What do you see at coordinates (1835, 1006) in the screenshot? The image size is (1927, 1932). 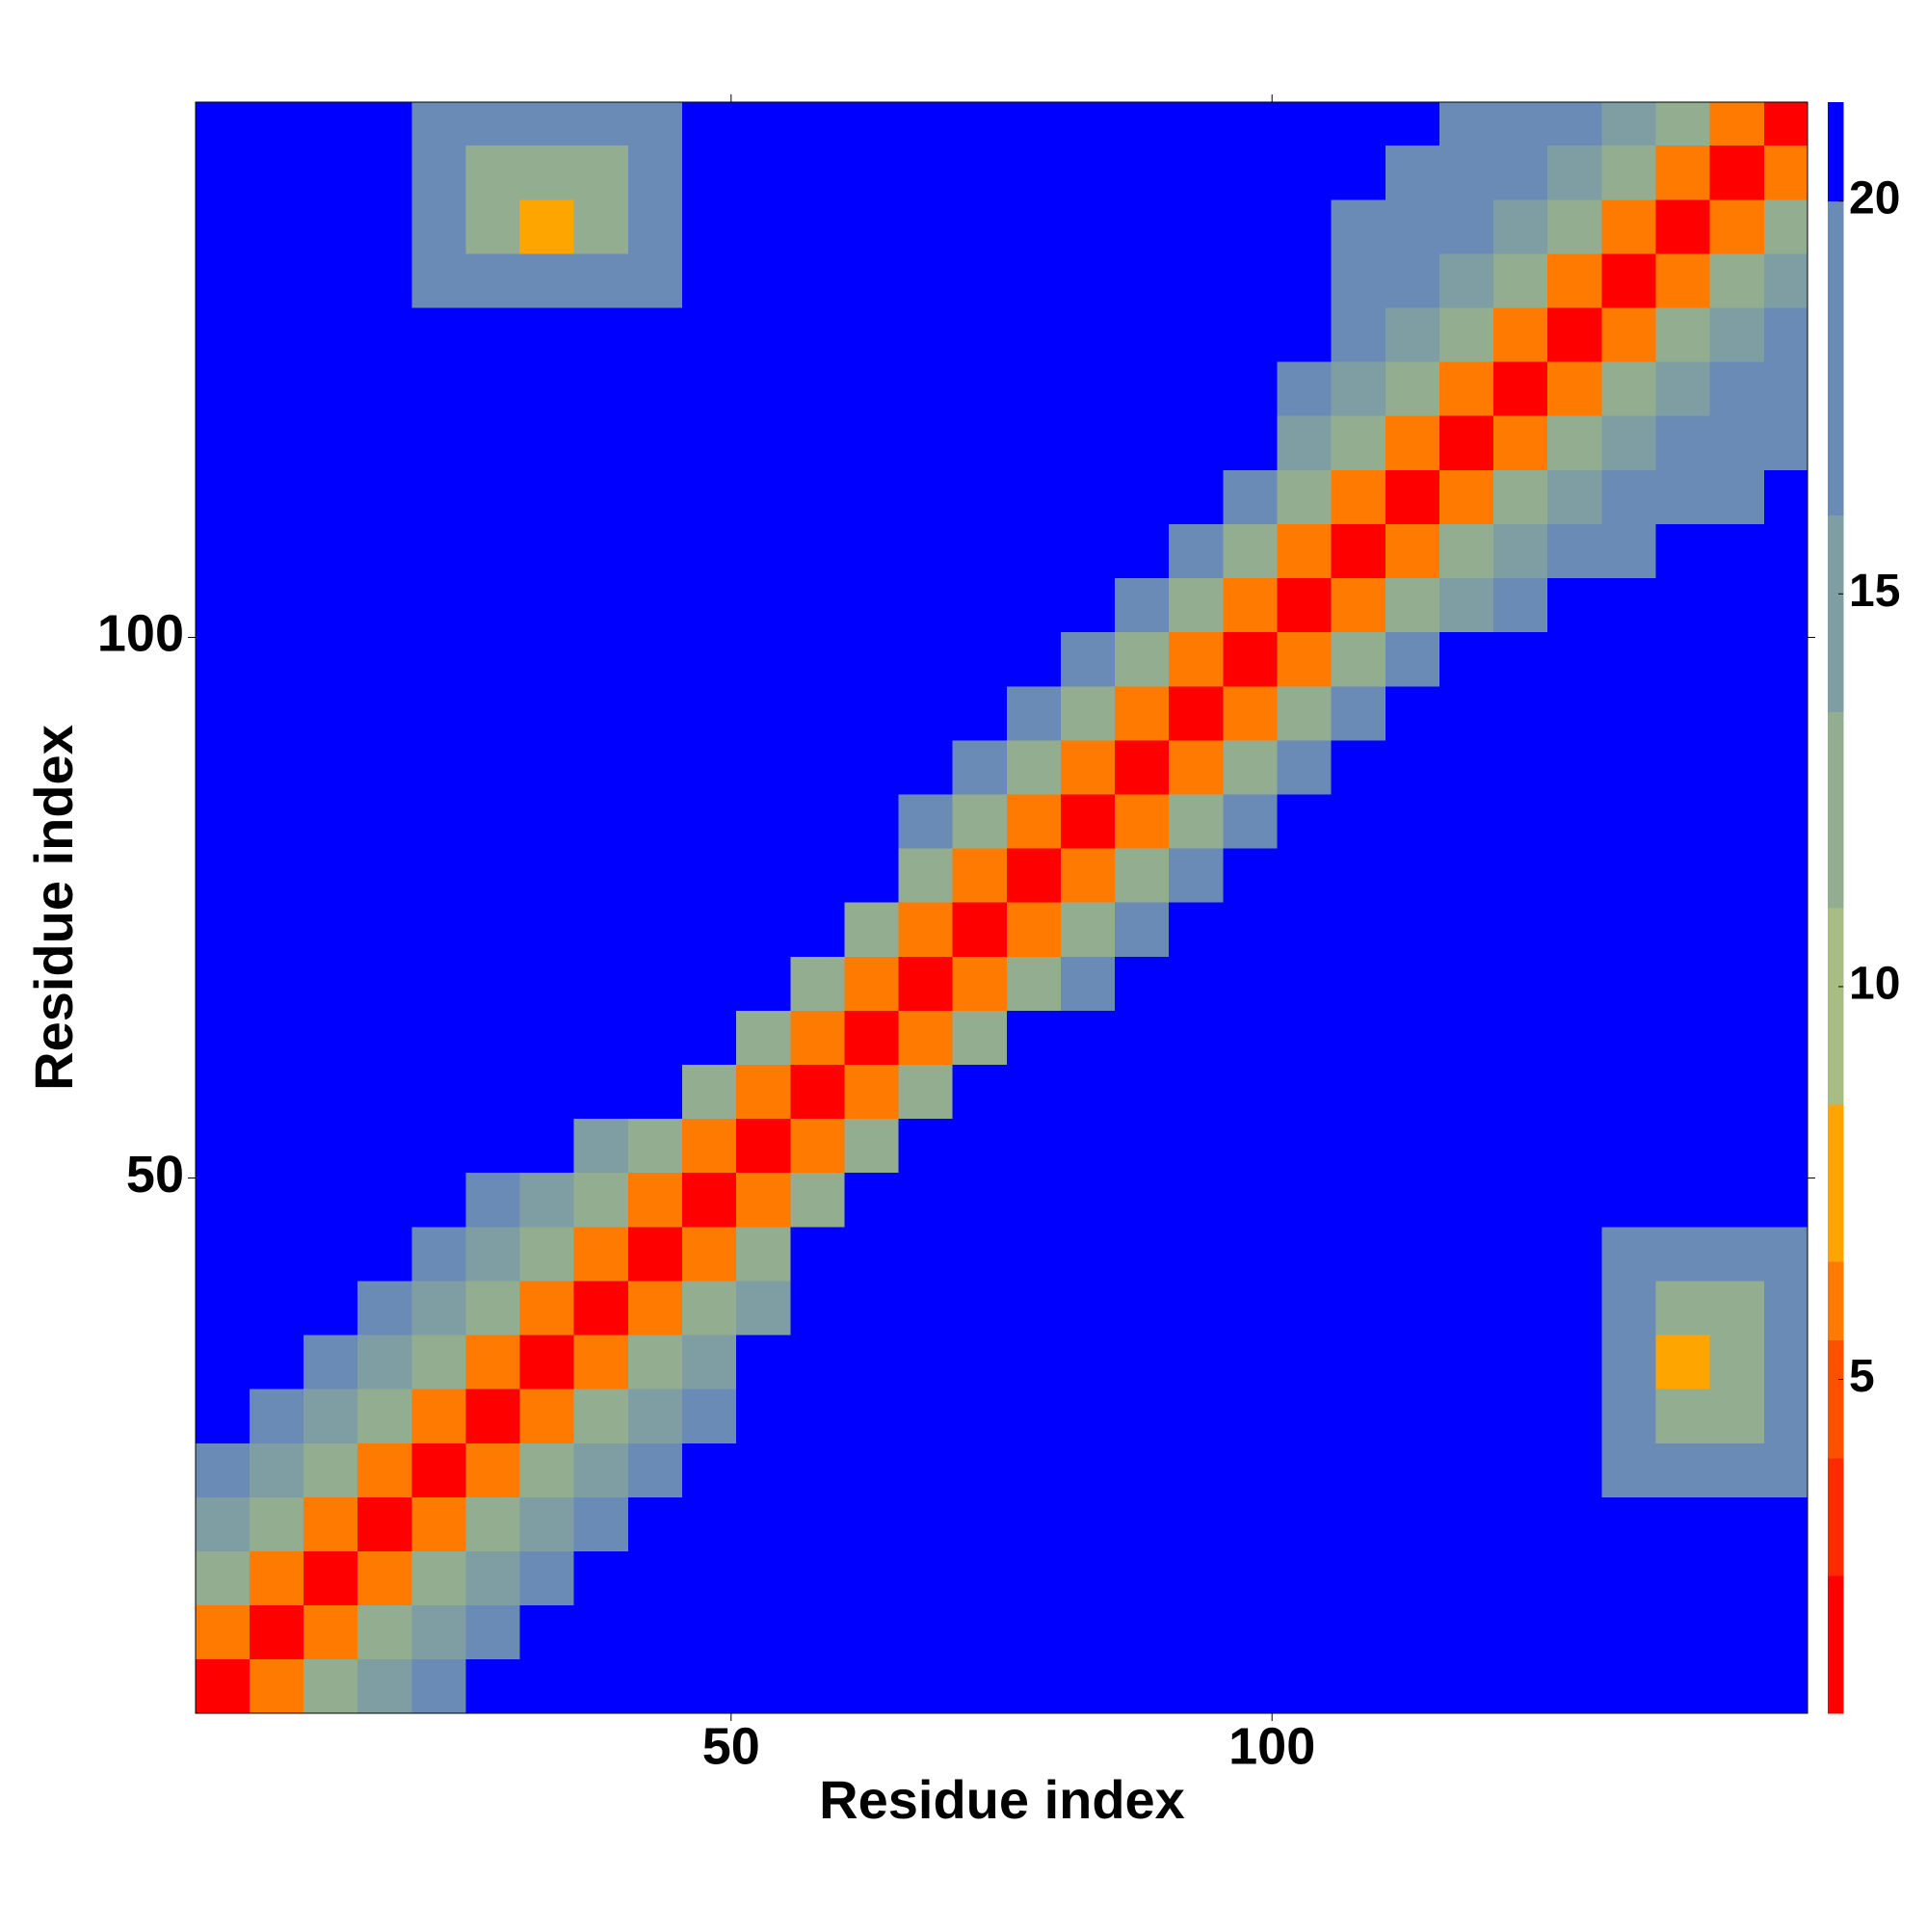 I see `colorbar-segment` at bounding box center [1835, 1006].